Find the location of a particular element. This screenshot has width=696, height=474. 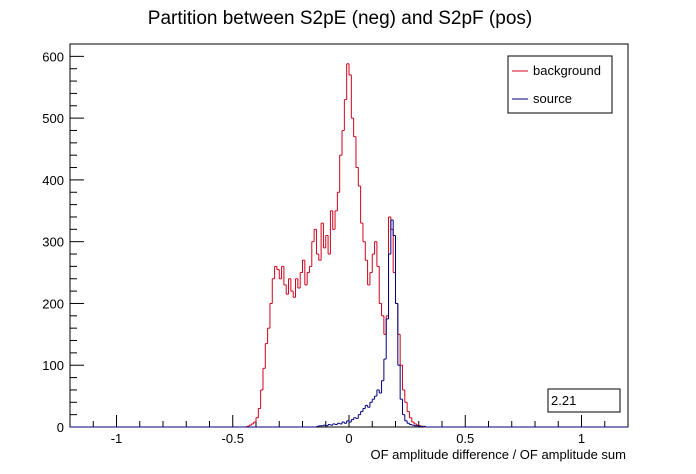

x-tick-label: -0.5 is located at coordinates (233, 438).